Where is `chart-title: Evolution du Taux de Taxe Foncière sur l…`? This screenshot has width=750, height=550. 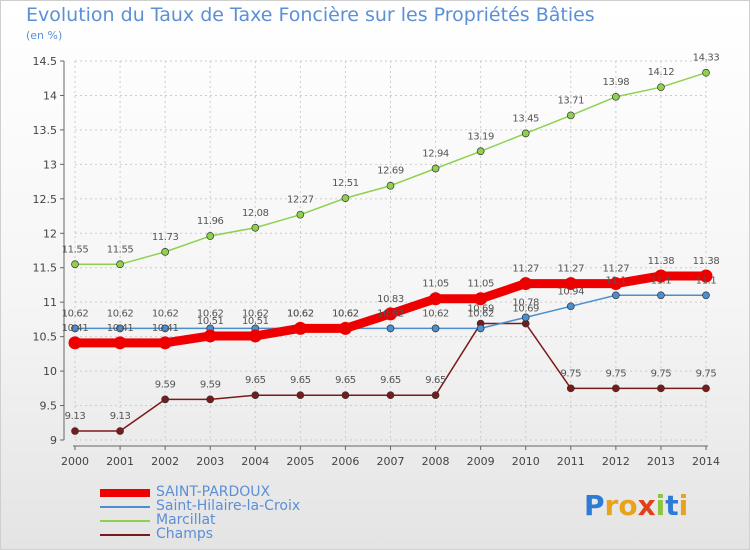
chart-title: Evolution du Taux de Taxe Foncière sur l… is located at coordinates (310, 15).